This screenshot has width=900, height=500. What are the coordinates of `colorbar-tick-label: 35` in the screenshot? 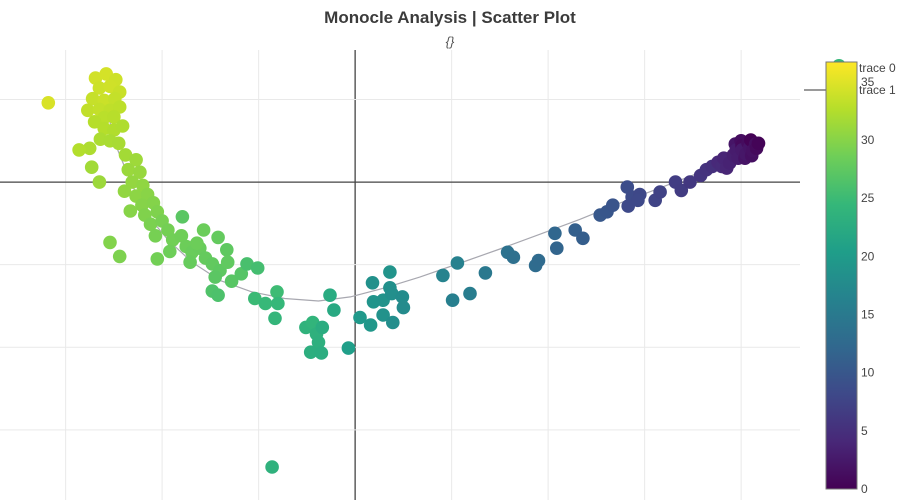 It's located at (868, 82).